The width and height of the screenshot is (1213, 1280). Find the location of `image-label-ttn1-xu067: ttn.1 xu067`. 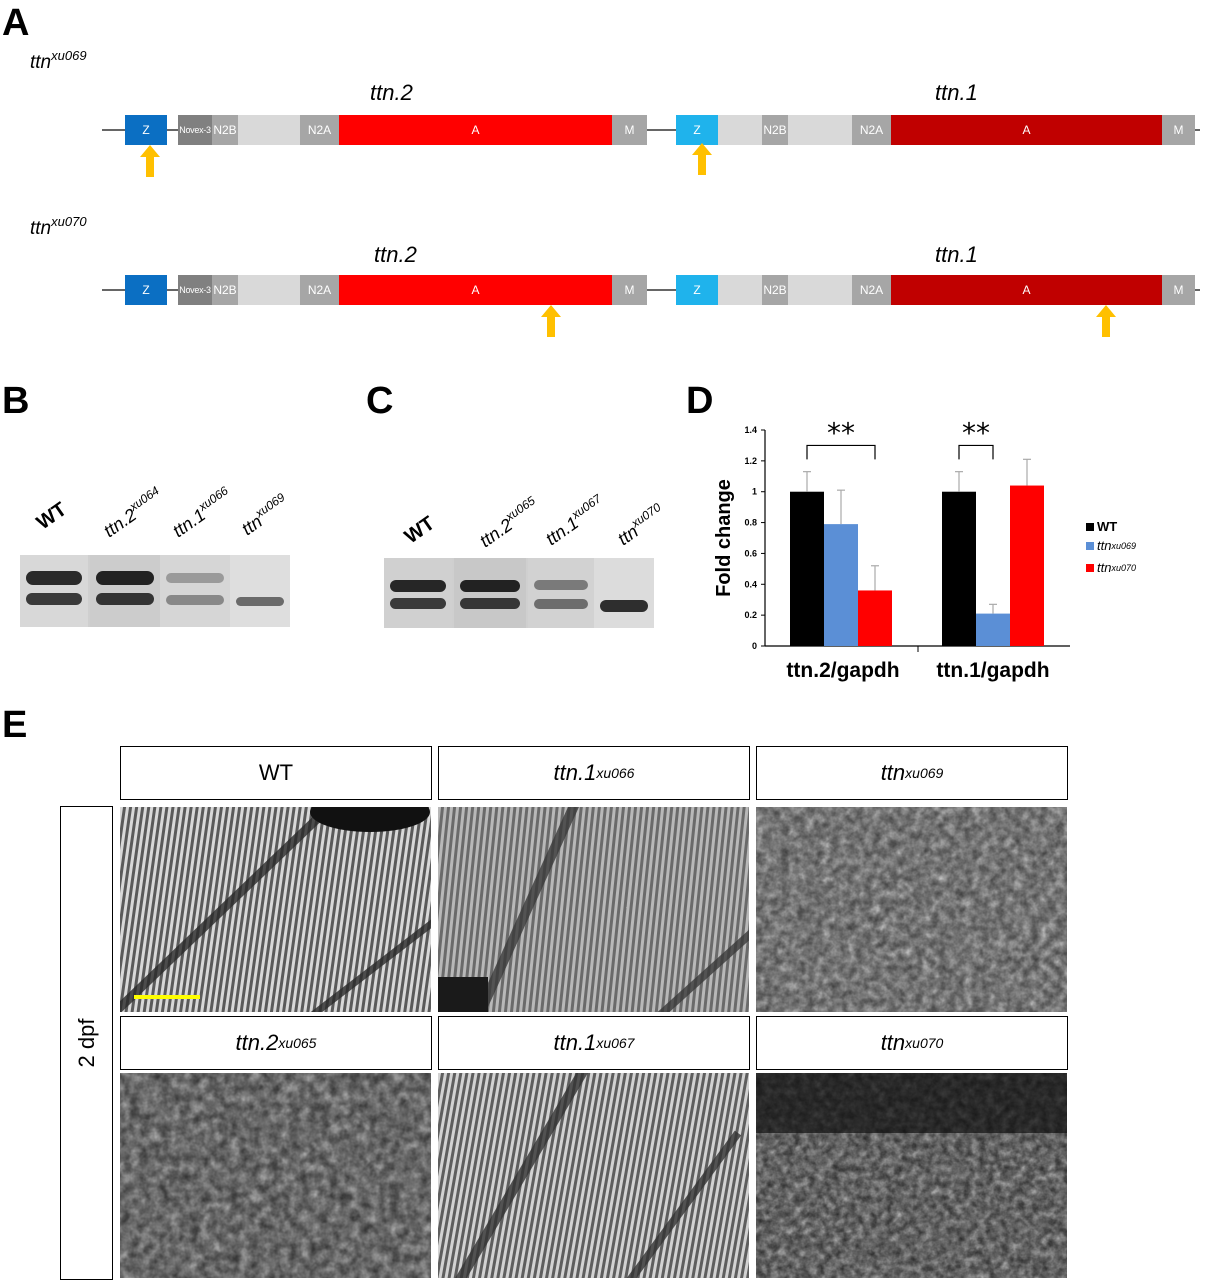

image-label-ttn1-xu067: ttn.1 xu067 is located at coordinates (594, 1043).